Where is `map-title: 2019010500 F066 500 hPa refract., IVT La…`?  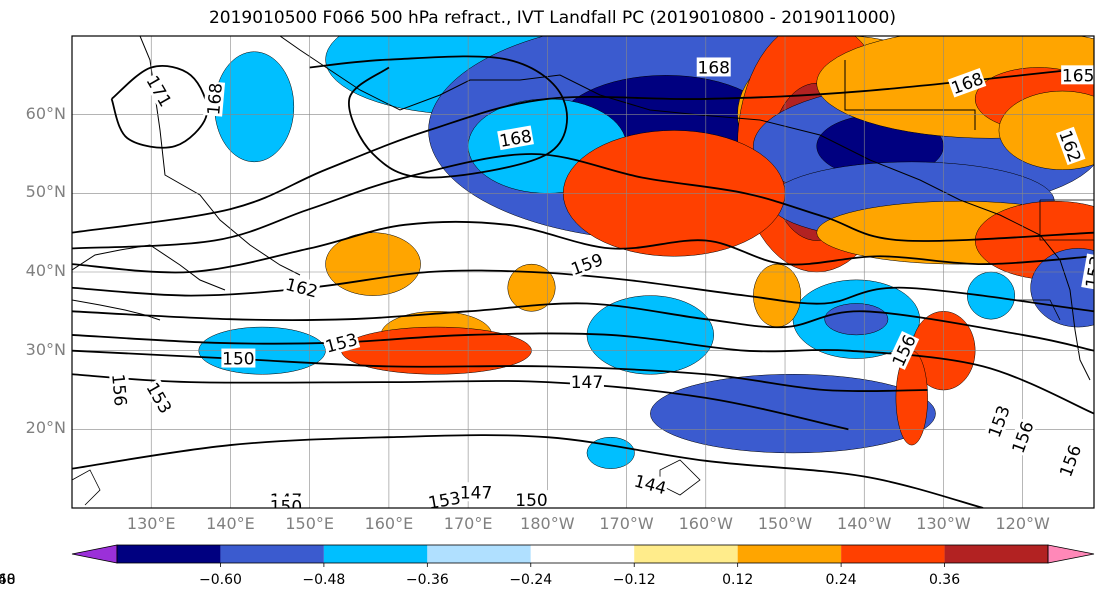 map-title: 2019010500 F066 500 hPa refract., IVT La… is located at coordinates (552, 18).